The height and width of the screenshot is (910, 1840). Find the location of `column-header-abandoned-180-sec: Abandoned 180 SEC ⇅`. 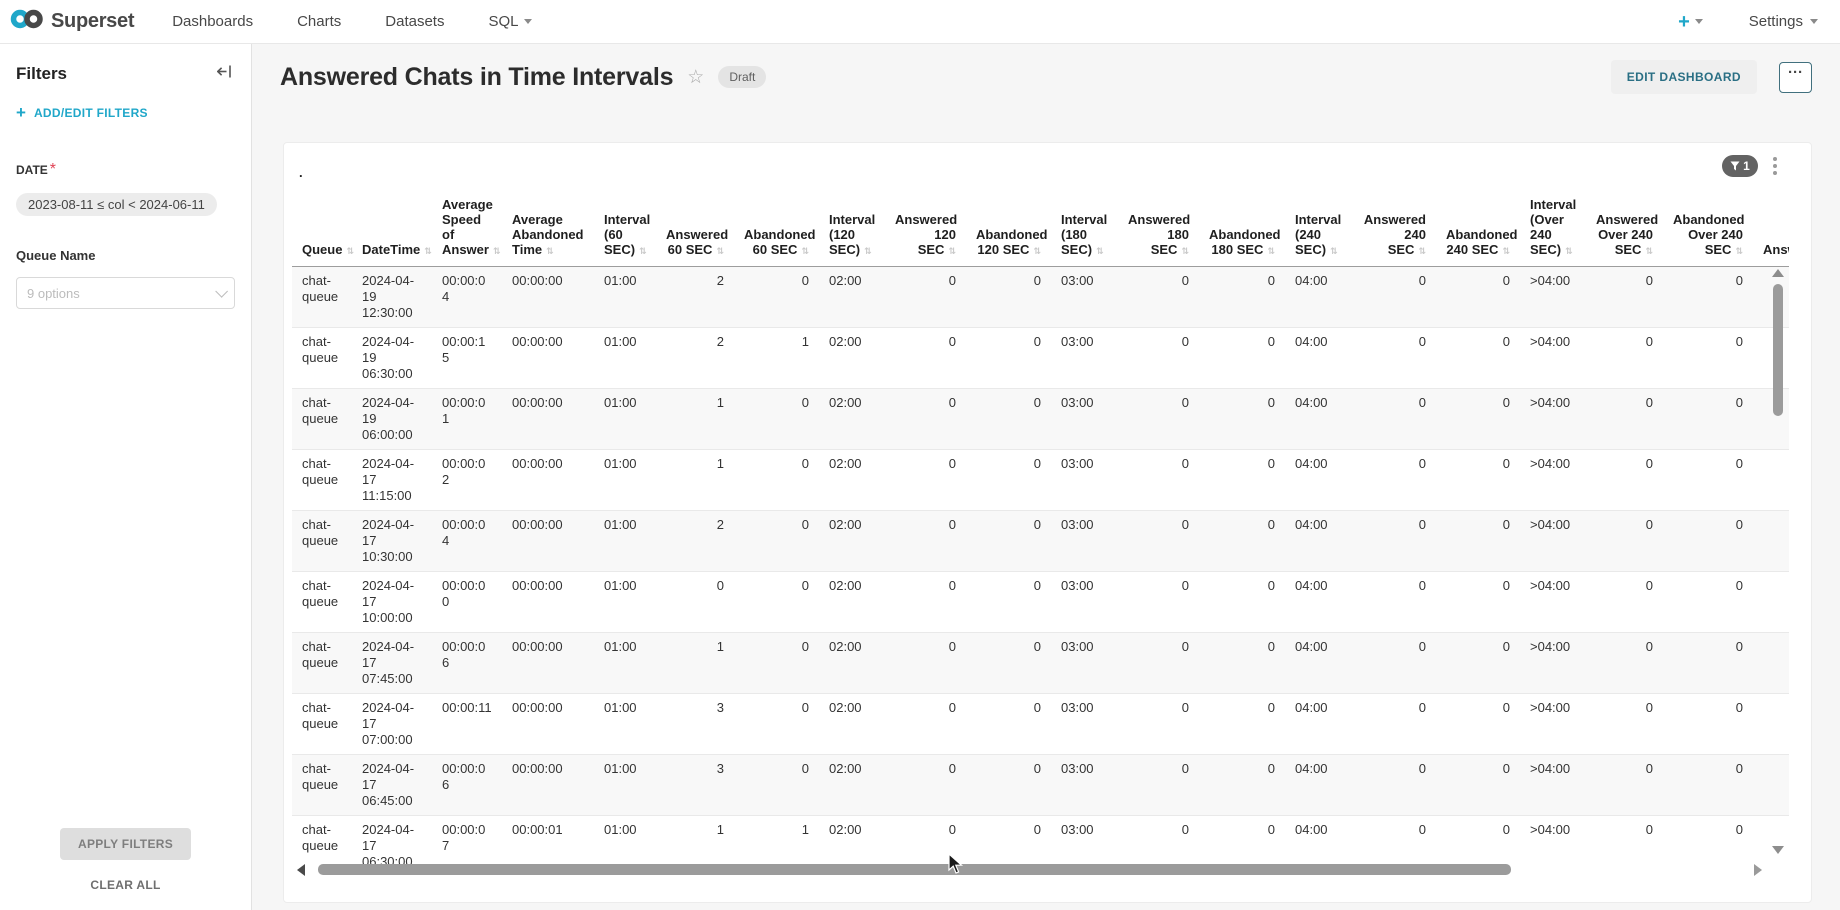

column-header-abandoned-180-sec: Abandoned 180 SEC ⇅ is located at coordinates (1242, 229).